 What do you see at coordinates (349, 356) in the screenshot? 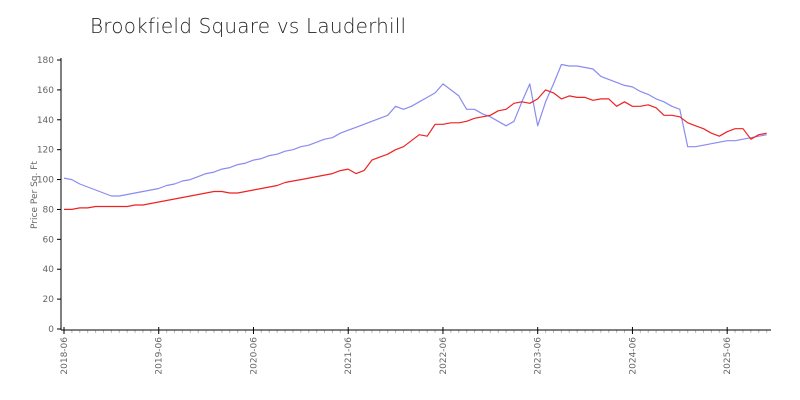
I see `x-tick-label: 2021-06` at bounding box center [349, 356].